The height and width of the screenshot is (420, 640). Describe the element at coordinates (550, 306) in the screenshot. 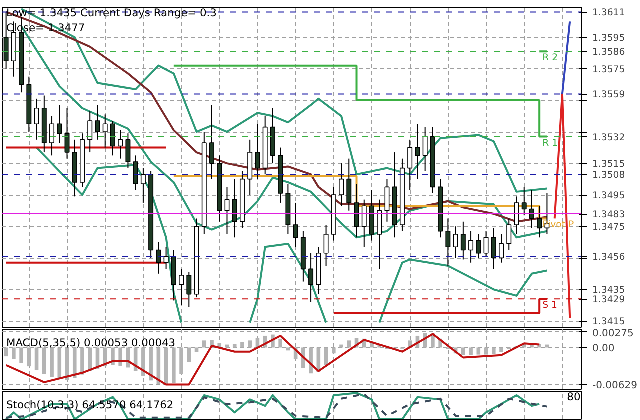

I see `series-label: S 1` at that location.